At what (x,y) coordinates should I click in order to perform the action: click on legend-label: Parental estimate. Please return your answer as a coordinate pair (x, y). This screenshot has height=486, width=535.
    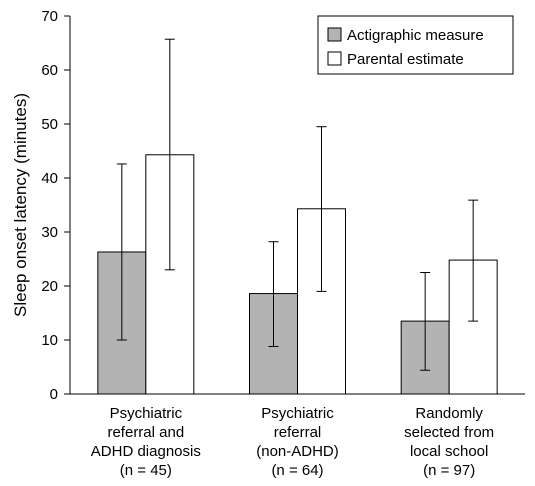
    Looking at the image, I should click on (405, 59).